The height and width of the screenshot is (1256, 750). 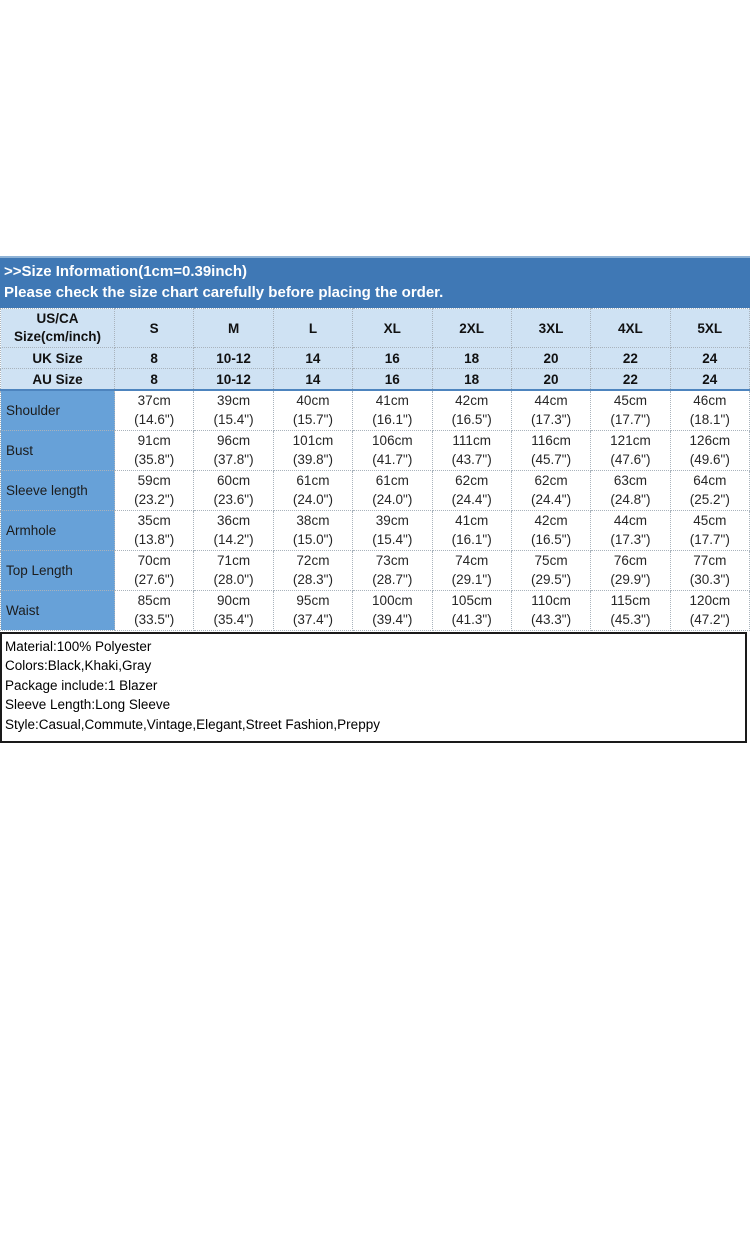 What do you see at coordinates (154, 579) in the screenshot?
I see `measurement-inch-value: (27.6")` at bounding box center [154, 579].